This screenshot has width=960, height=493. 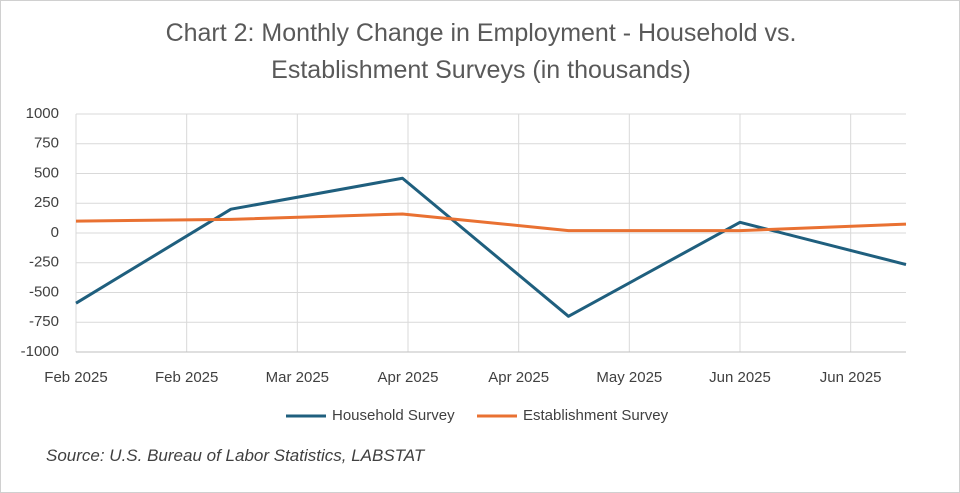 I want to click on y-tick-label: 250, so click(x=46, y=202).